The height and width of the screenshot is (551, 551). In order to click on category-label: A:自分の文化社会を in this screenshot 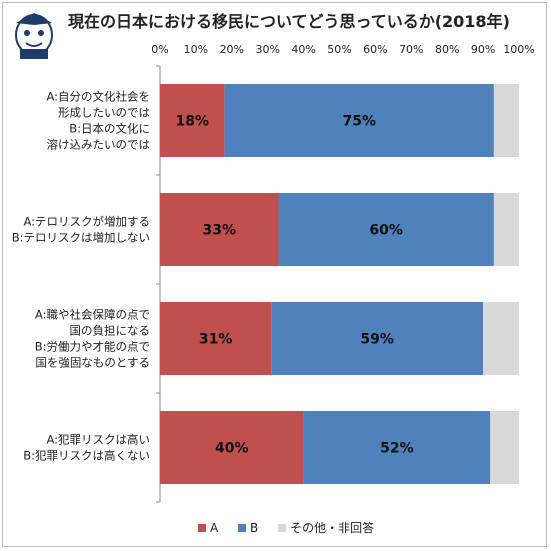, I will do `click(98, 97)`.